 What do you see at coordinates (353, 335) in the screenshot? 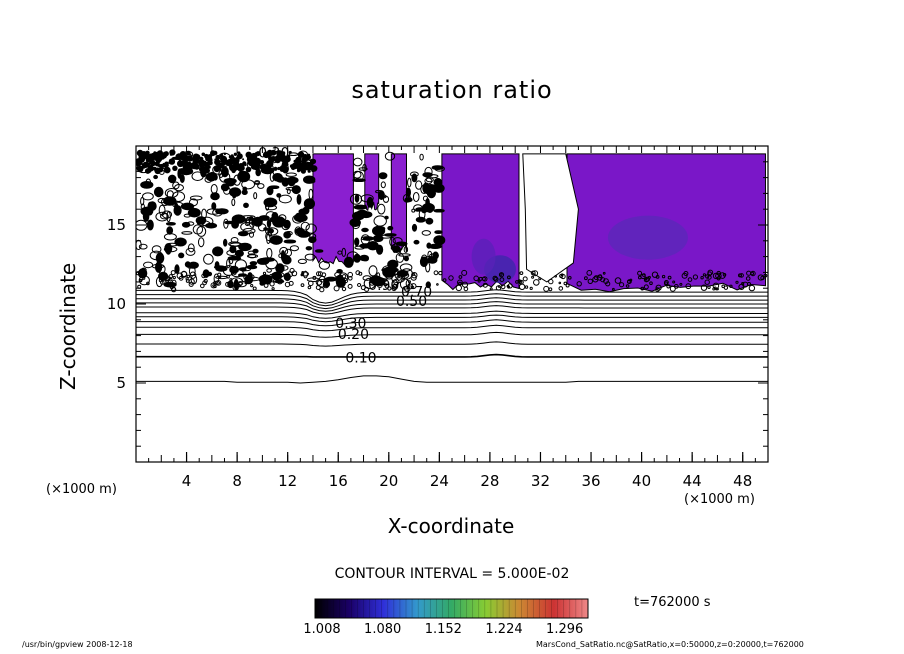
I see `contour-label-1: 0.20` at bounding box center [353, 335].